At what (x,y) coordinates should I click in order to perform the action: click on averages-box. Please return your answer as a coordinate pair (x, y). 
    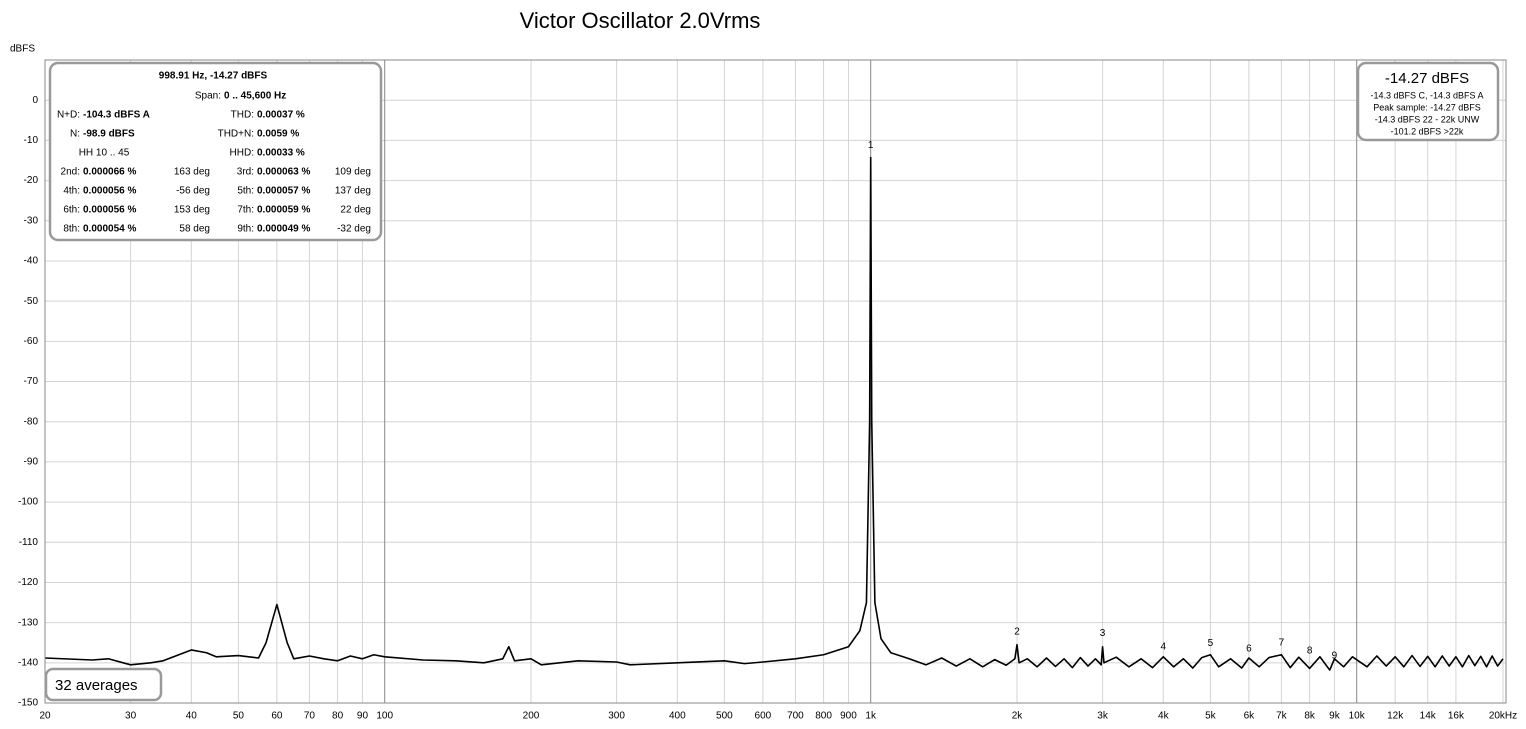
    Looking at the image, I should click on (103, 684).